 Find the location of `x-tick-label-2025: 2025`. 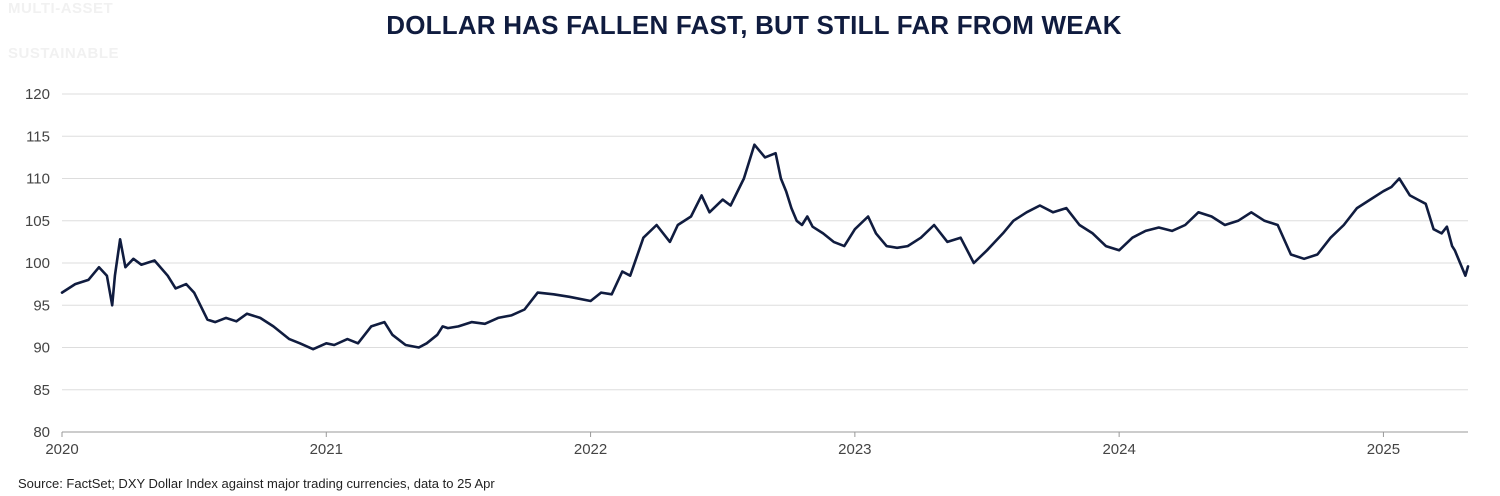

x-tick-label-2025: 2025 is located at coordinates (1383, 449).